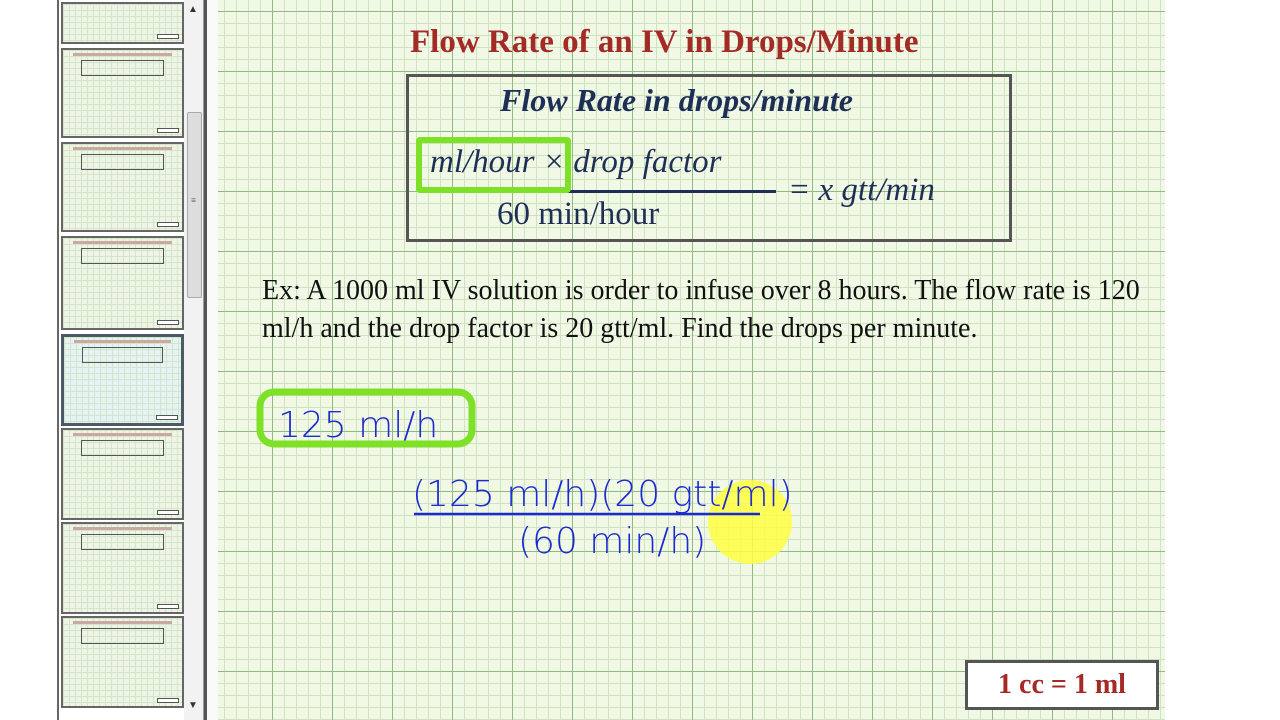 This screenshot has width=1280, height=720. I want to click on formula-denominator: 60 min/hour, so click(578, 214).